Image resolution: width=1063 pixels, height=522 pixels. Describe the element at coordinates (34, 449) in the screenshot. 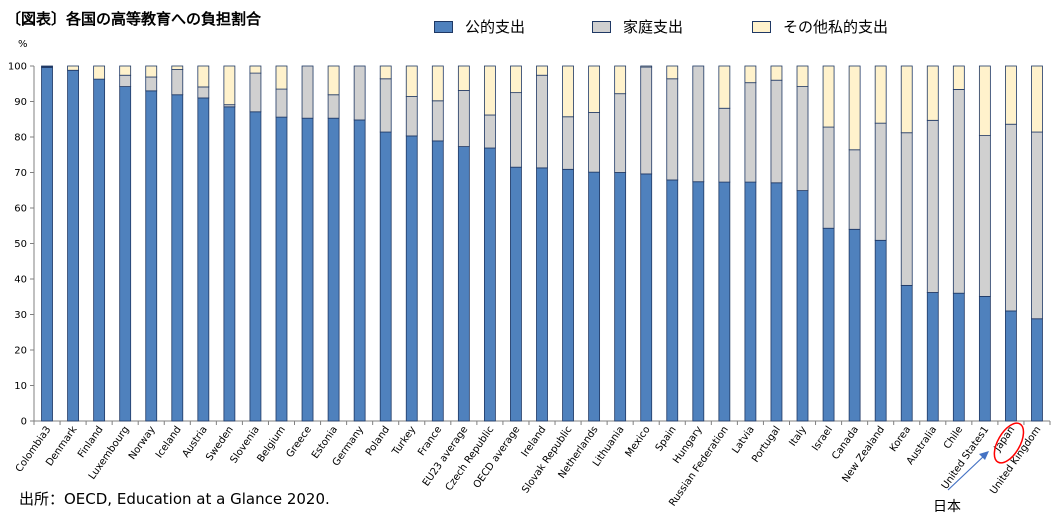

I see `x-tick-label: Colombia3` at that location.